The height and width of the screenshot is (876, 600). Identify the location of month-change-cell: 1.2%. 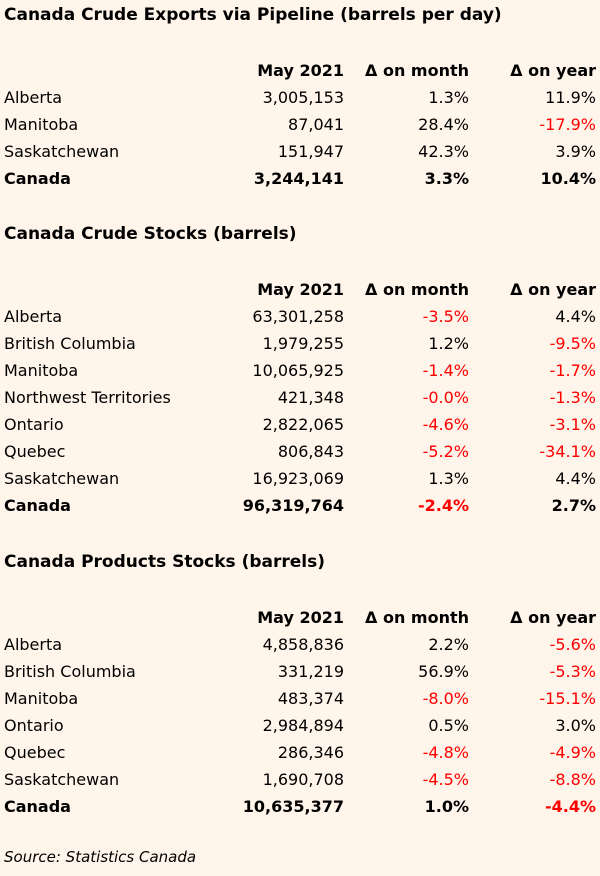
(448, 343).